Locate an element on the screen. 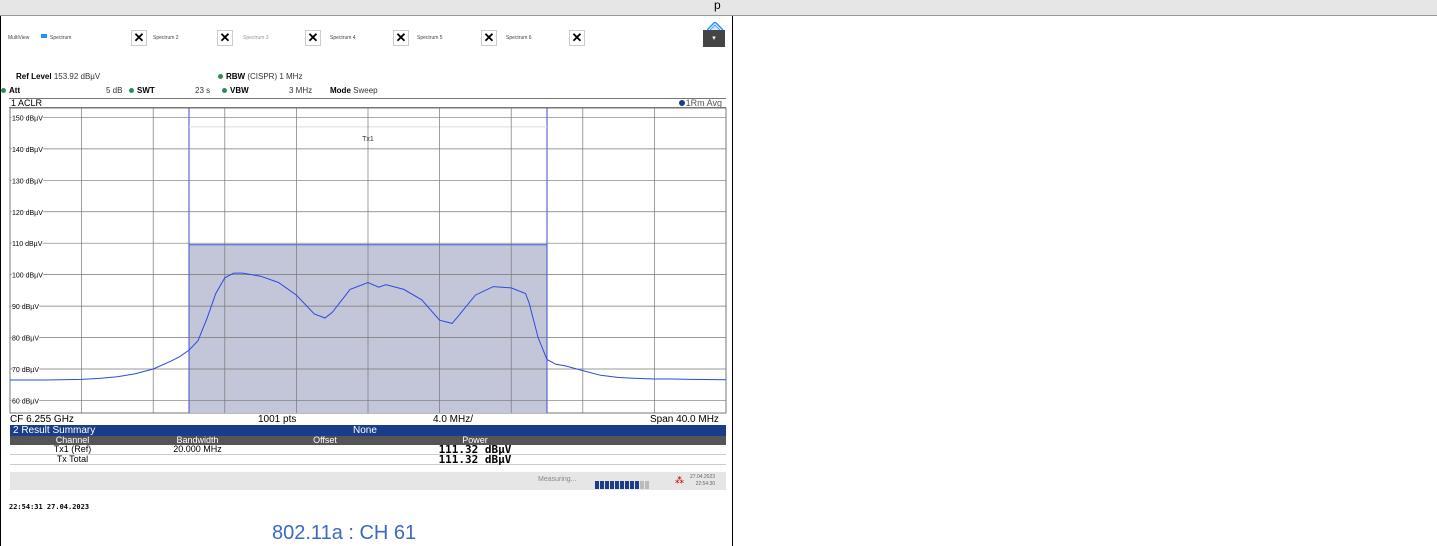 The height and width of the screenshot is (546, 1437). swt-value: 23 s is located at coordinates (203, 90).